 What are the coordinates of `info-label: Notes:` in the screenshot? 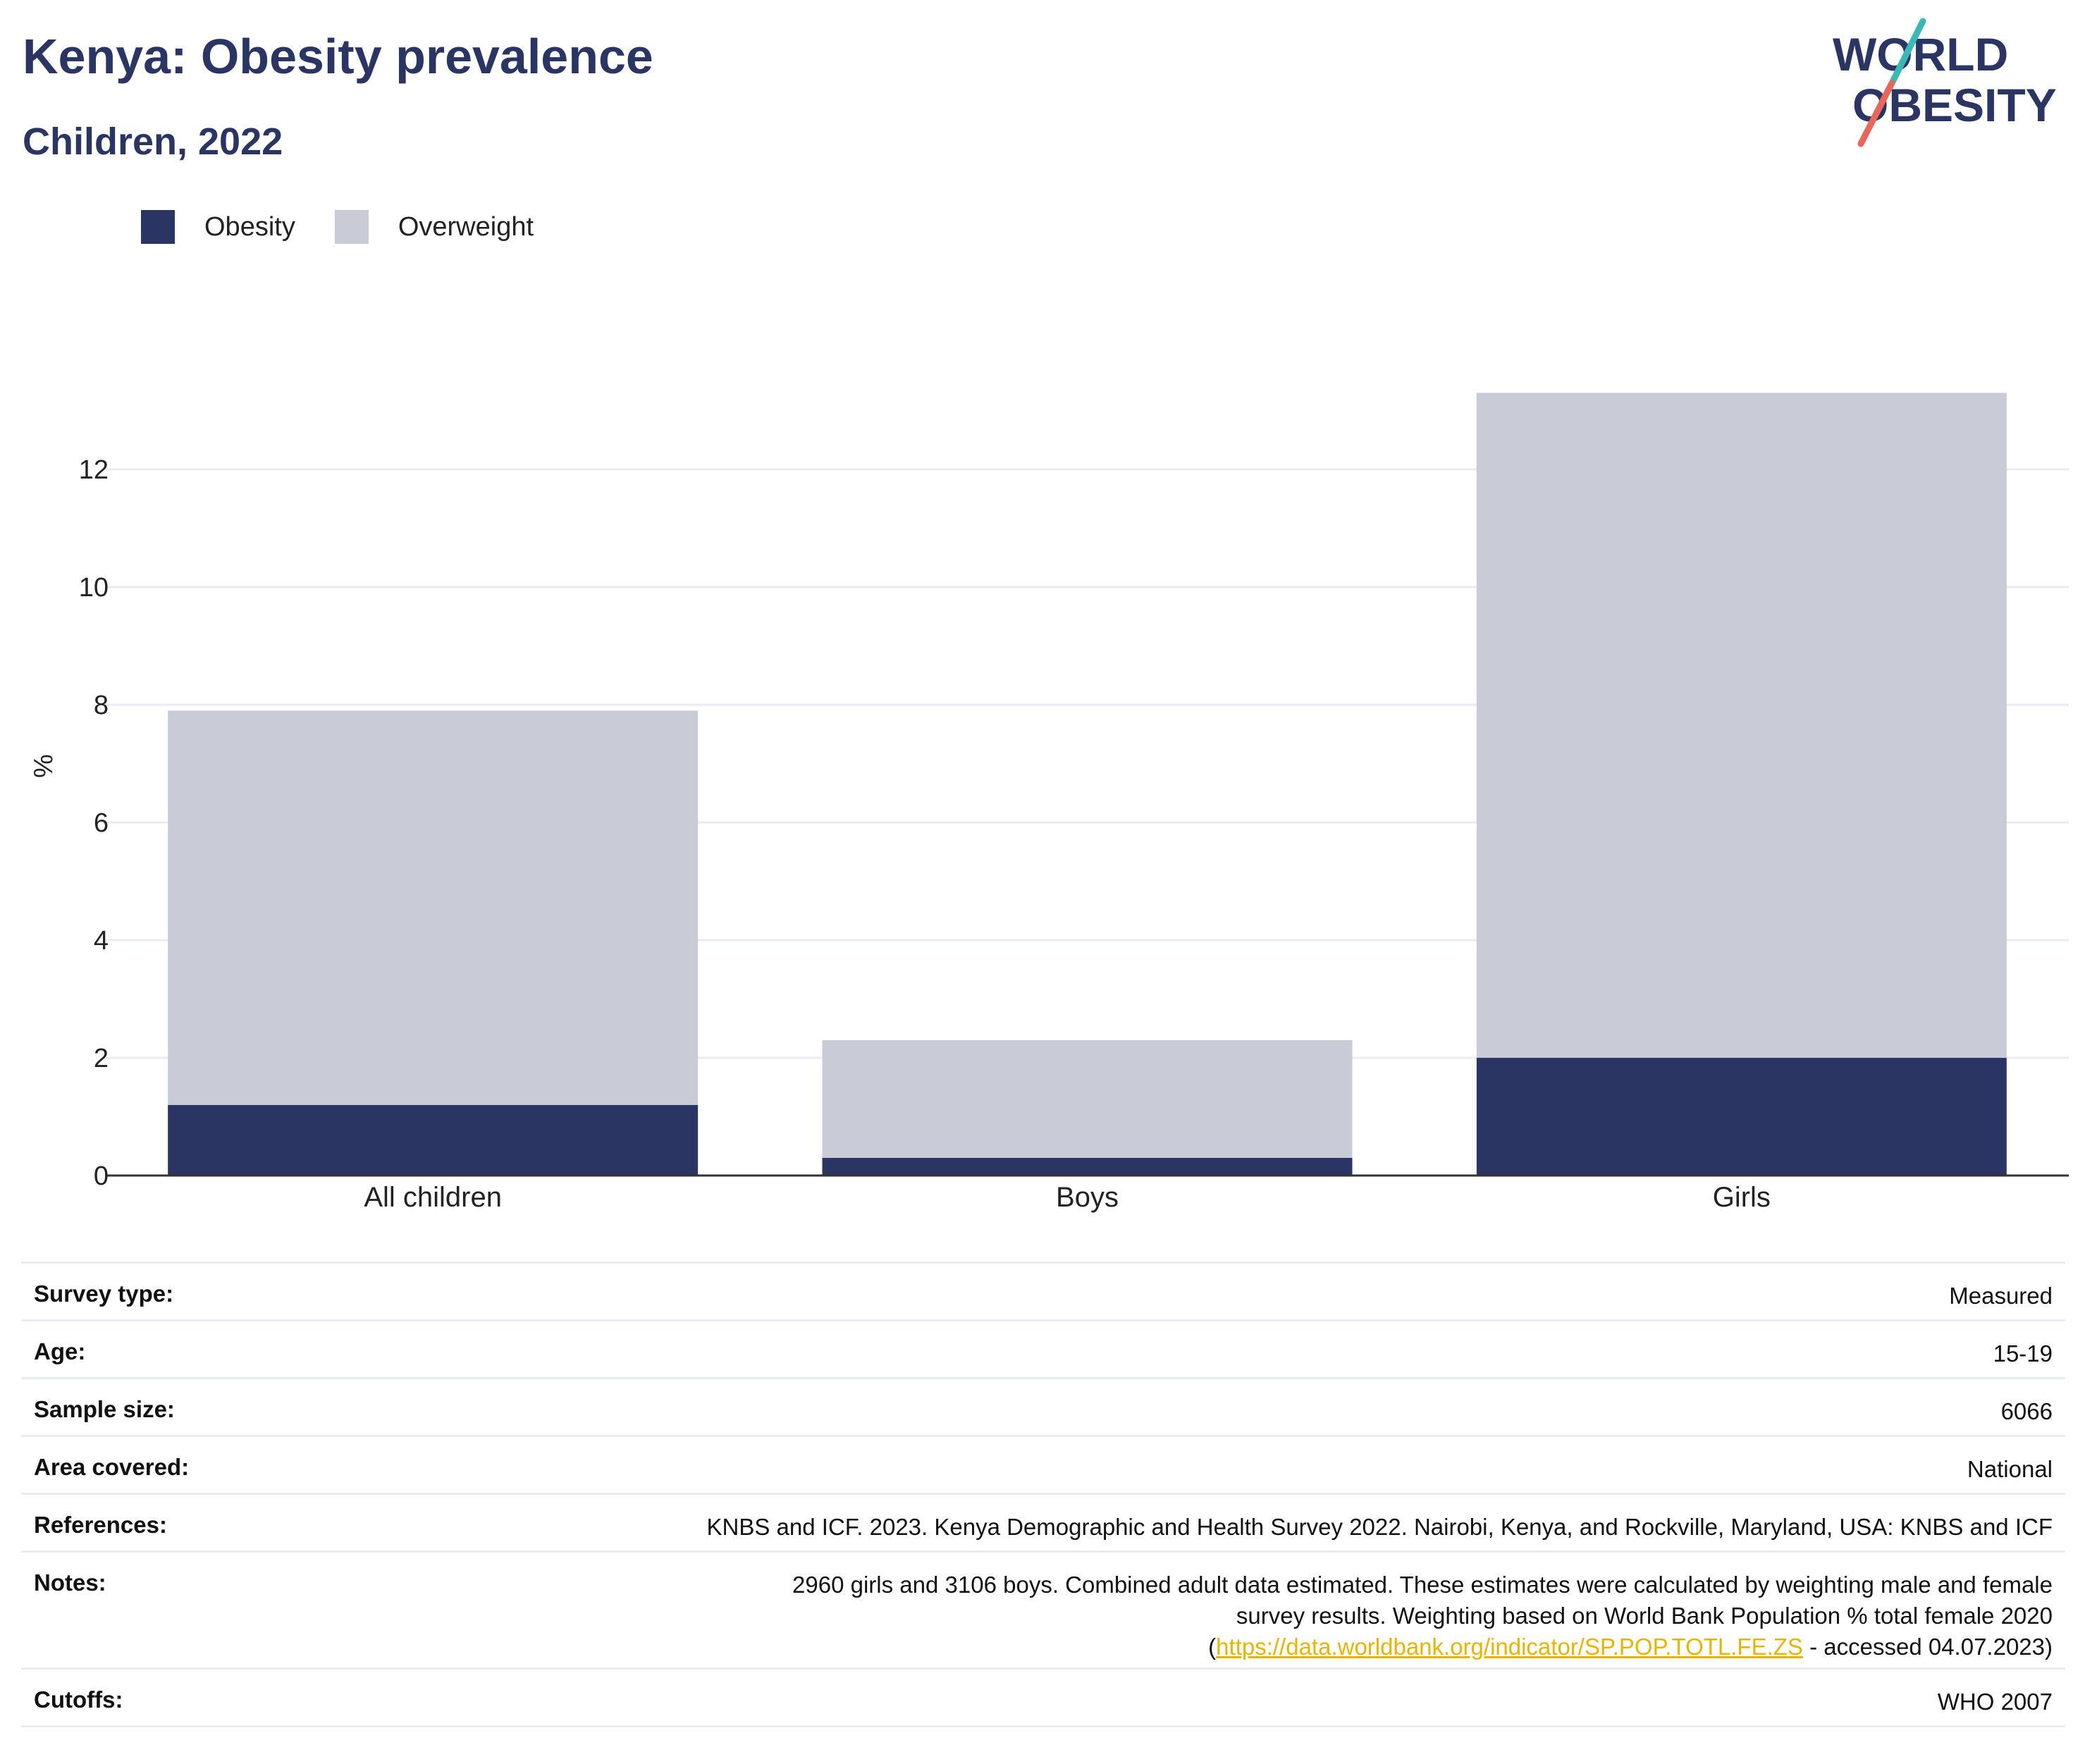 It's located at (70, 1583).